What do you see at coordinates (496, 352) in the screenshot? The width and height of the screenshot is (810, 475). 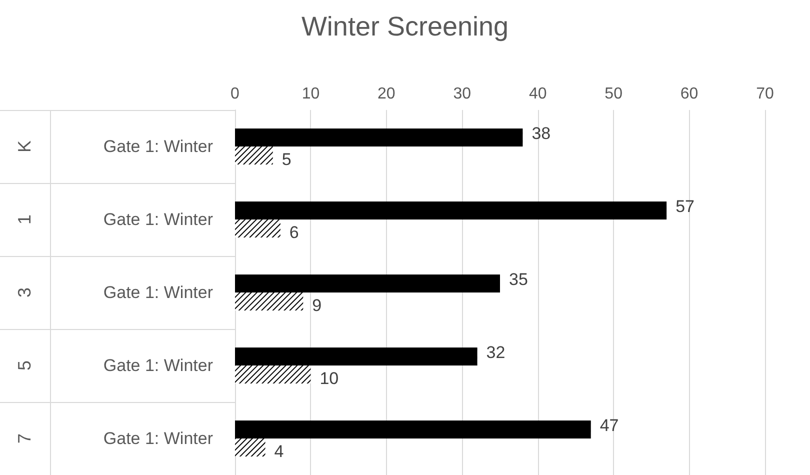 I see `data-label: 32` at bounding box center [496, 352].